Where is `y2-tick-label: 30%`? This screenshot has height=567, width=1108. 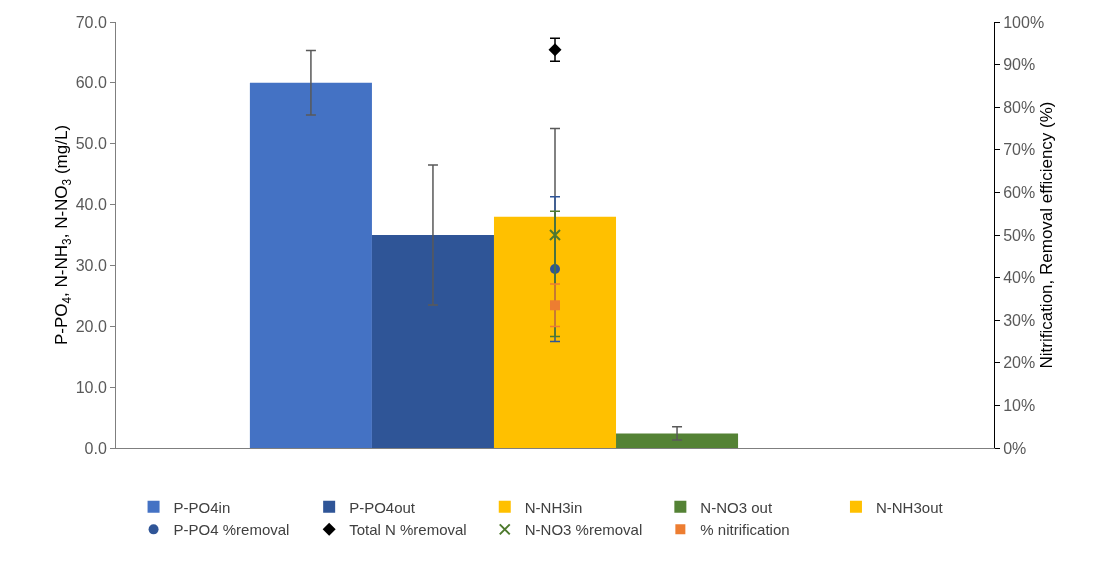
y2-tick-label: 30% is located at coordinates (1019, 320).